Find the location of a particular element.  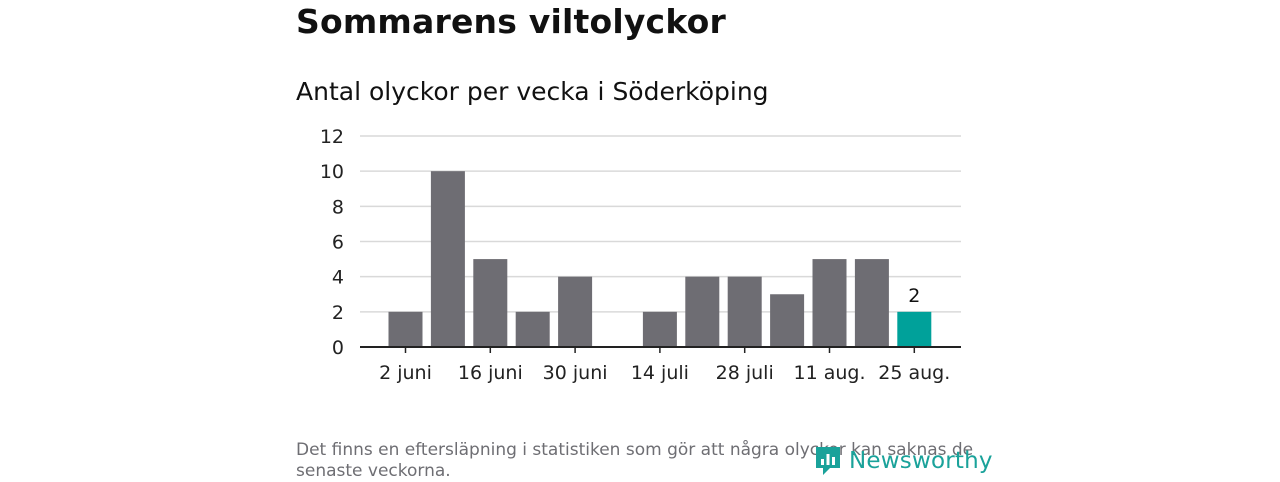

data-labels: 2 is located at coordinates (914, 296).